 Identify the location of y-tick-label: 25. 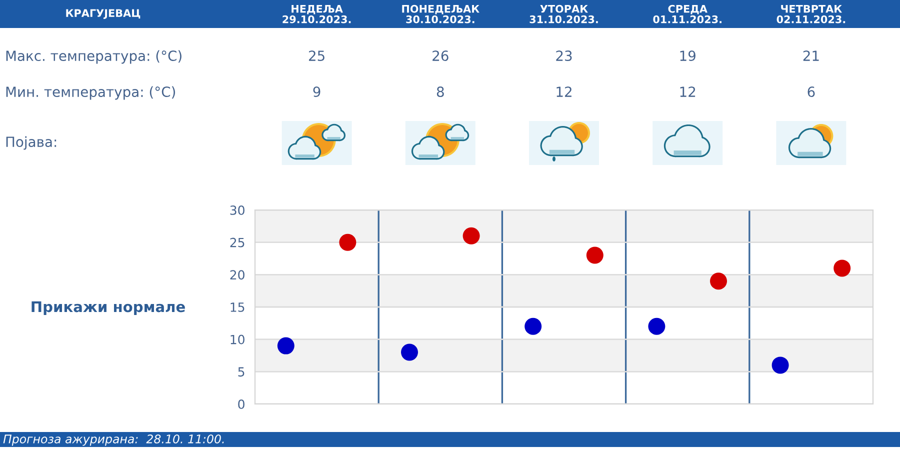
(237, 243).